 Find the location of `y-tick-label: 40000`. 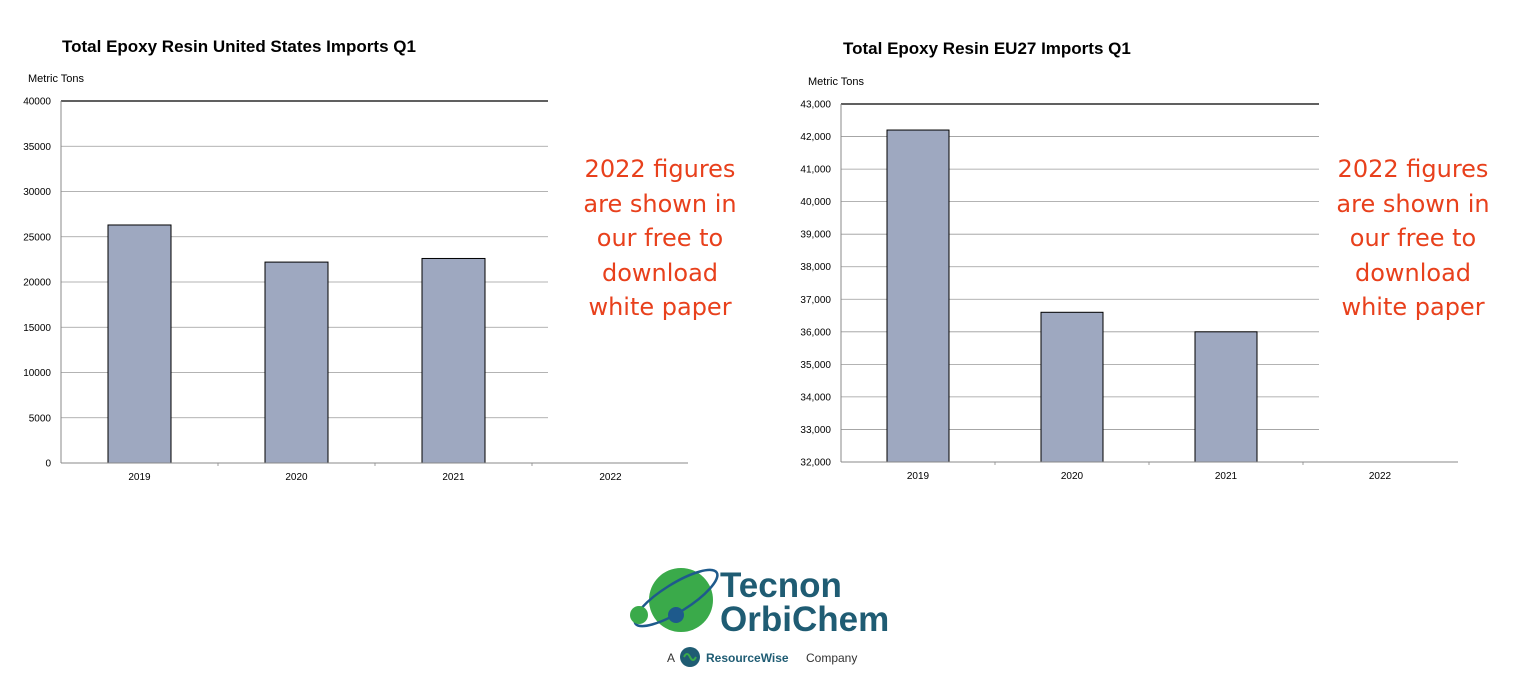

y-tick-label: 40000 is located at coordinates (37, 102).